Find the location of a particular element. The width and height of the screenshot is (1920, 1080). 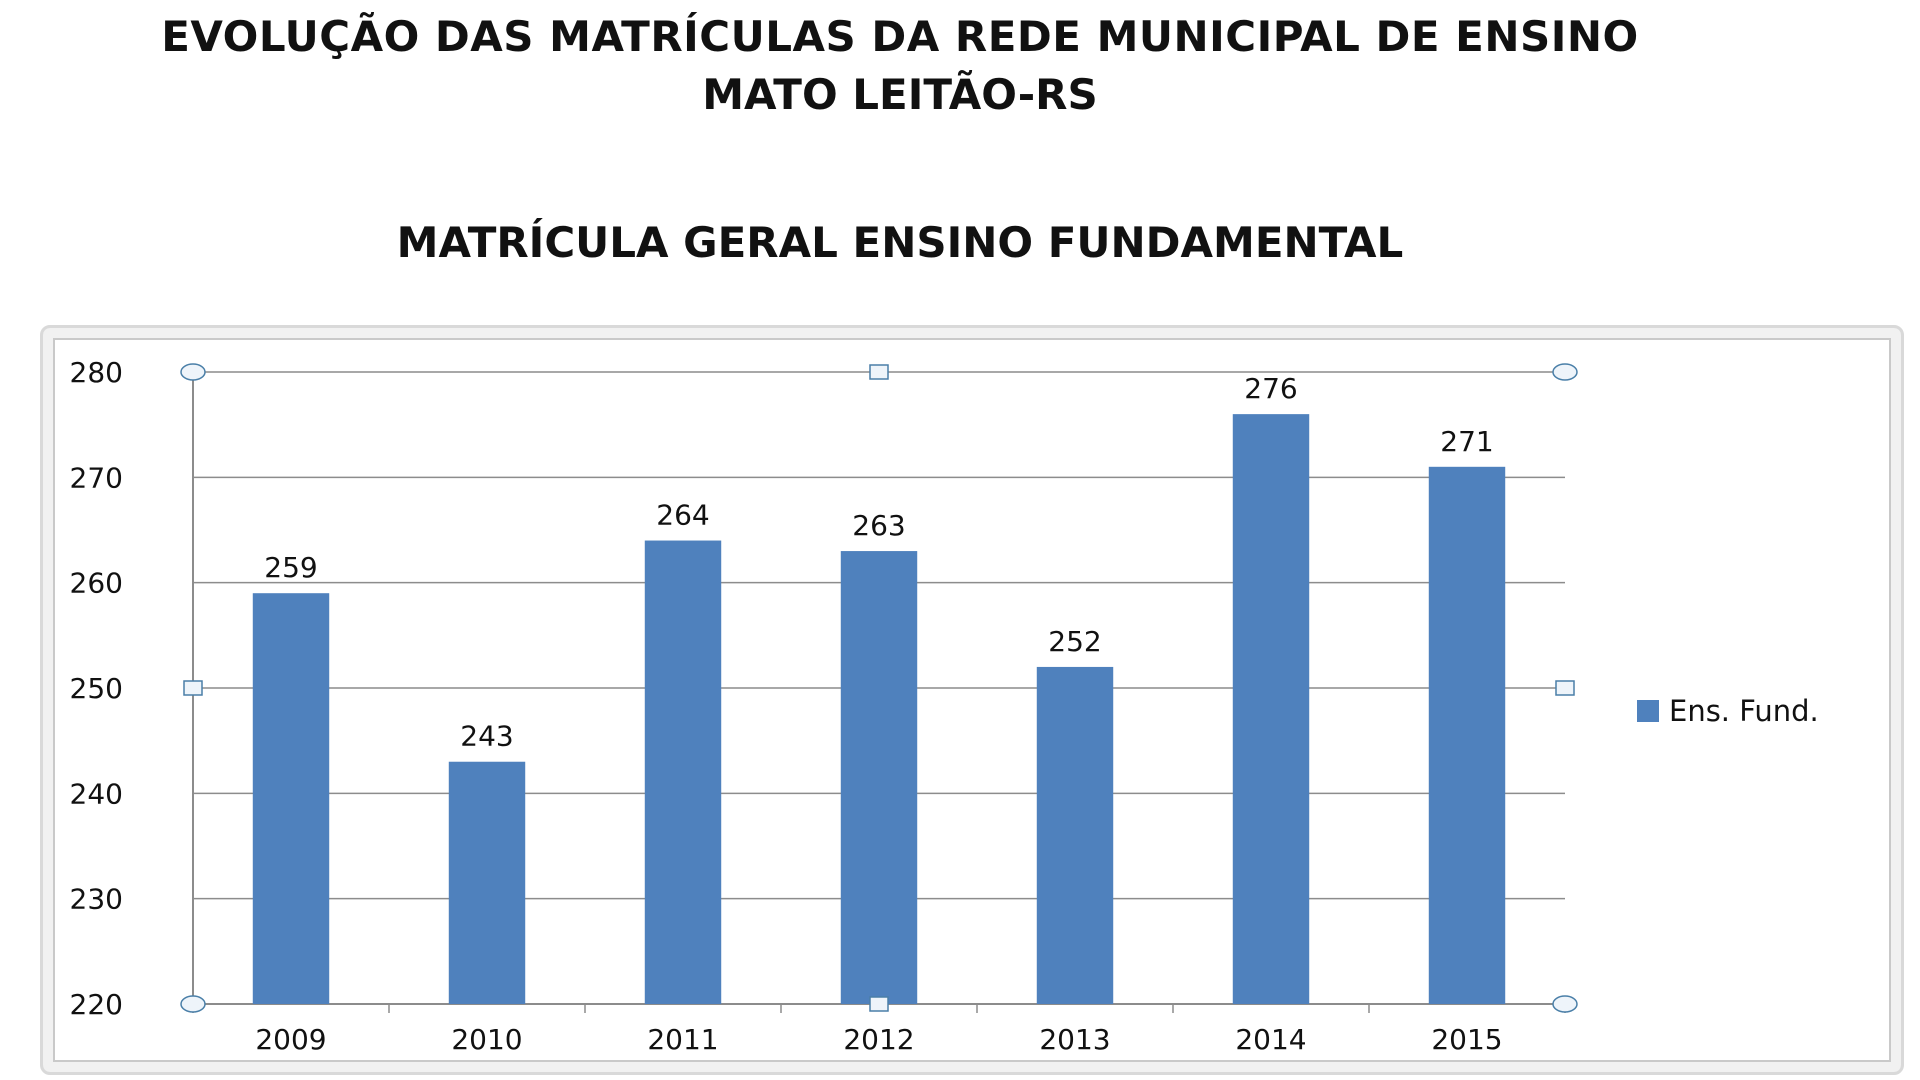

x-tick-label: 2013 is located at coordinates (1074, 1039).